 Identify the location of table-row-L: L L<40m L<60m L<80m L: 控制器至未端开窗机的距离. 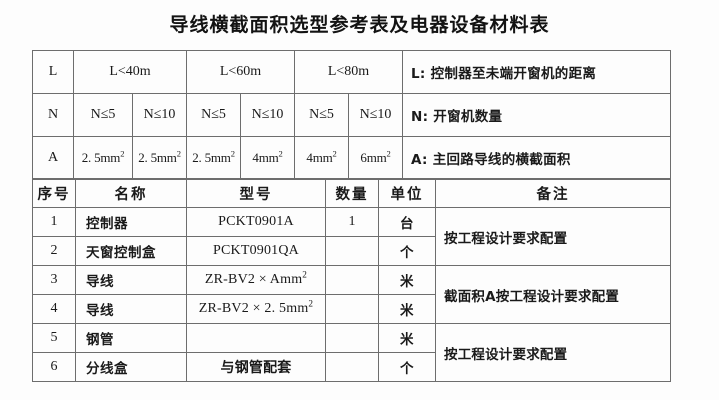
(351, 72).